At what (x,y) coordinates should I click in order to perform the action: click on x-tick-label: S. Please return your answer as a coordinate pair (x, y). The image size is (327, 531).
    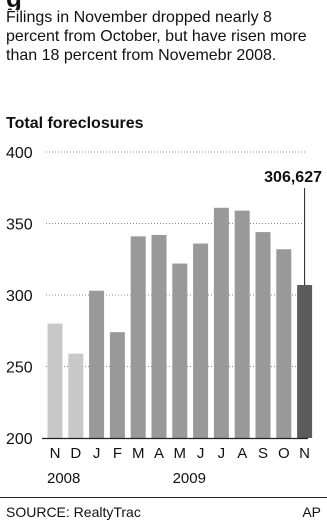
    Looking at the image, I should click on (263, 453).